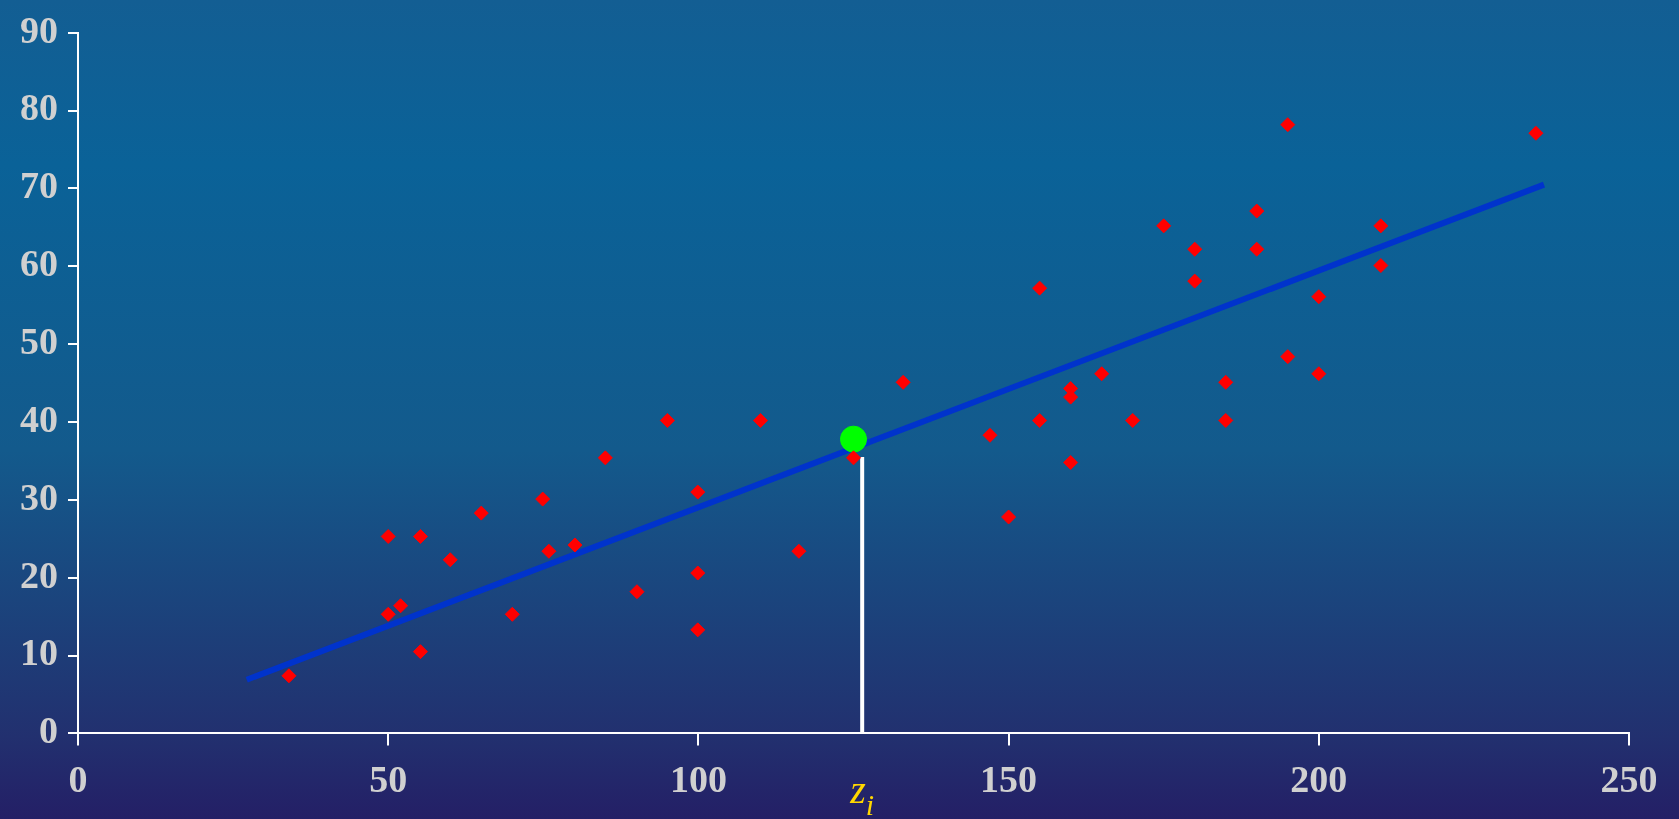 The image size is (1679, 819). Describe the element at coordinates (39, 418) in the screenshot. I see `y-tick-label: 40` at that location.